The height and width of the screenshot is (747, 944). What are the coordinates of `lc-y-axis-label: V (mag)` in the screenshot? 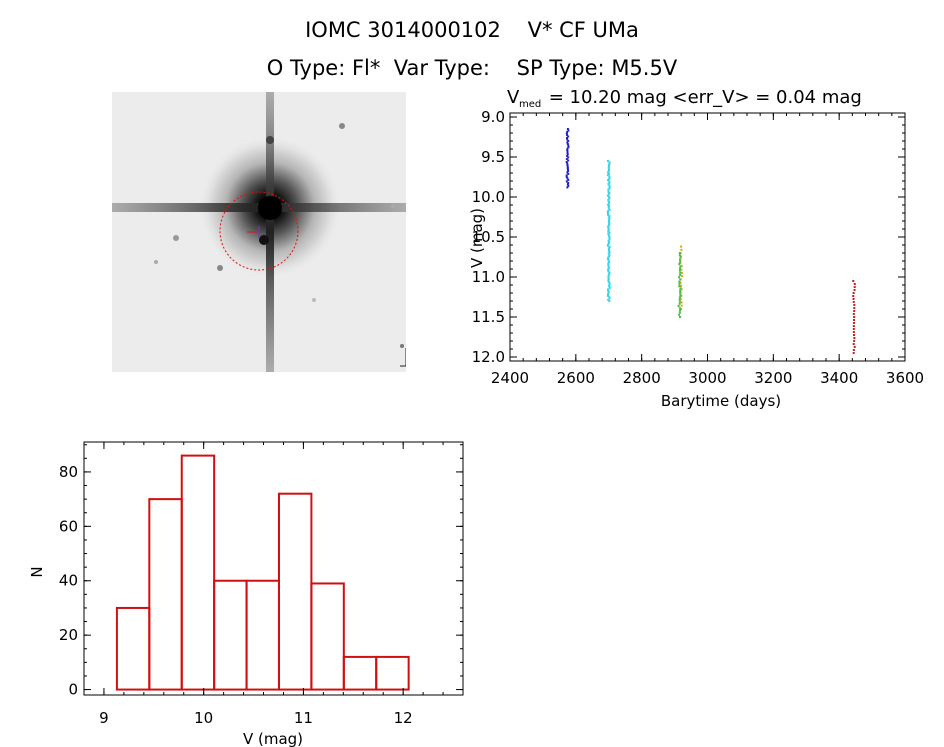 It's located at (477, 238).